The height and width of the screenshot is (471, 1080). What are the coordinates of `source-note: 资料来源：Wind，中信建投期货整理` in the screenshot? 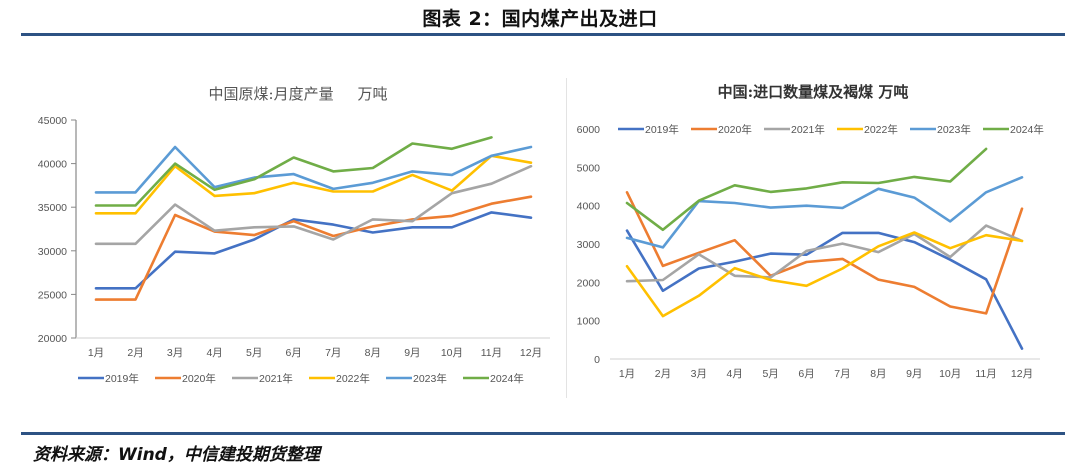 It's located at (176, 455).